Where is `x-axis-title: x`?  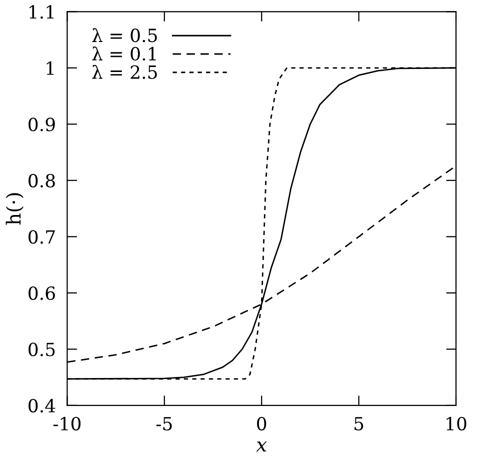
x-axis-title: x is located at coordinates (261, 446).